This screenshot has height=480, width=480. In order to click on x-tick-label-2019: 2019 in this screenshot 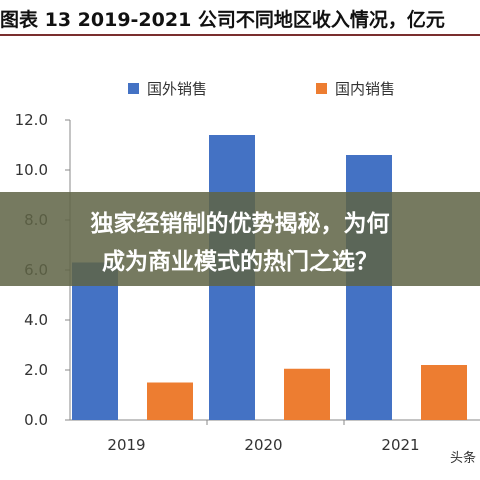, I will do `click(126, 445)`.